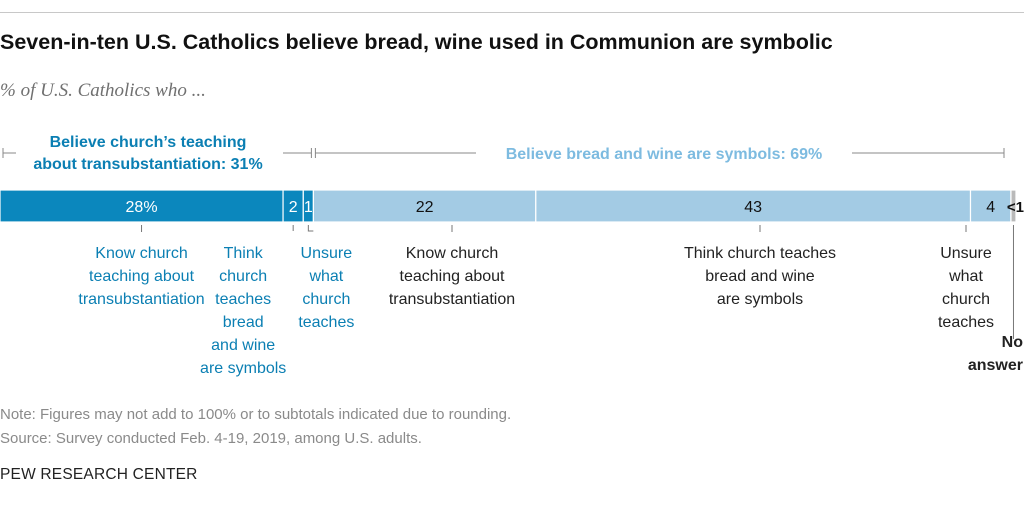  Describe the element at coordinates (425, 207) in the screenshot. I see `value-label-4: 22` at that location.